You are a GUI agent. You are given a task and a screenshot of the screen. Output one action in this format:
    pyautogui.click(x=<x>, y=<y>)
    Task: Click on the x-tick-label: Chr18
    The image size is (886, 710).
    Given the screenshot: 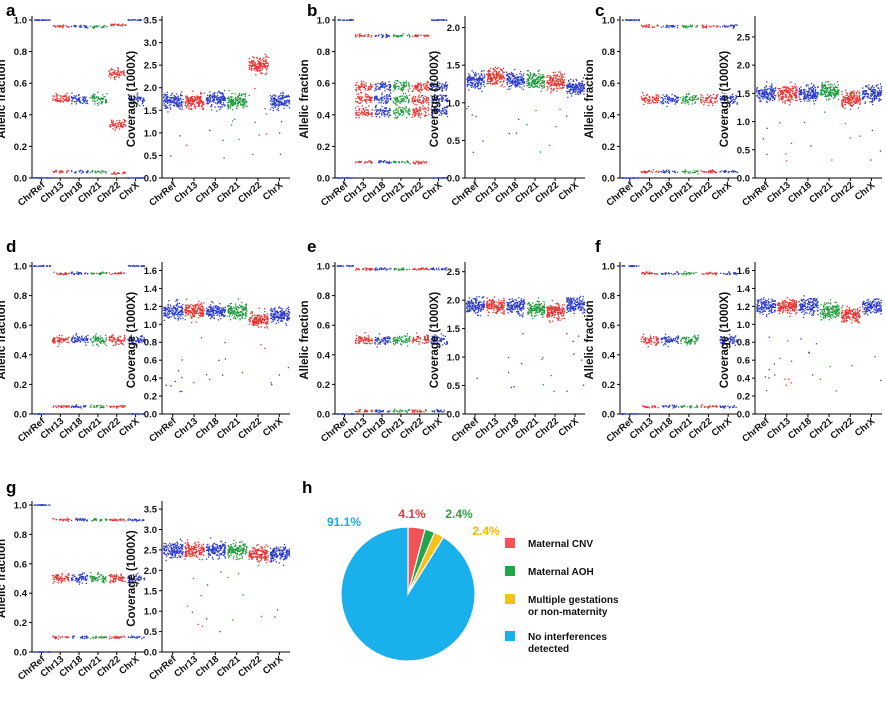 What is the action you would take?
    pyautogui.click(x=800, y=193)
    